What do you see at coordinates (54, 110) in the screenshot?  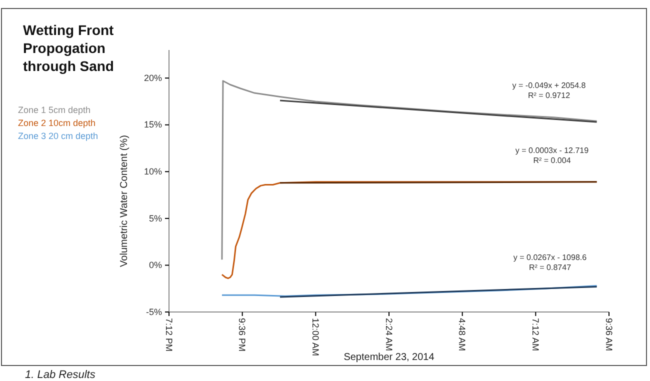 I see `text: Zone 1 5cm depth` at bounding box center [54, 110].